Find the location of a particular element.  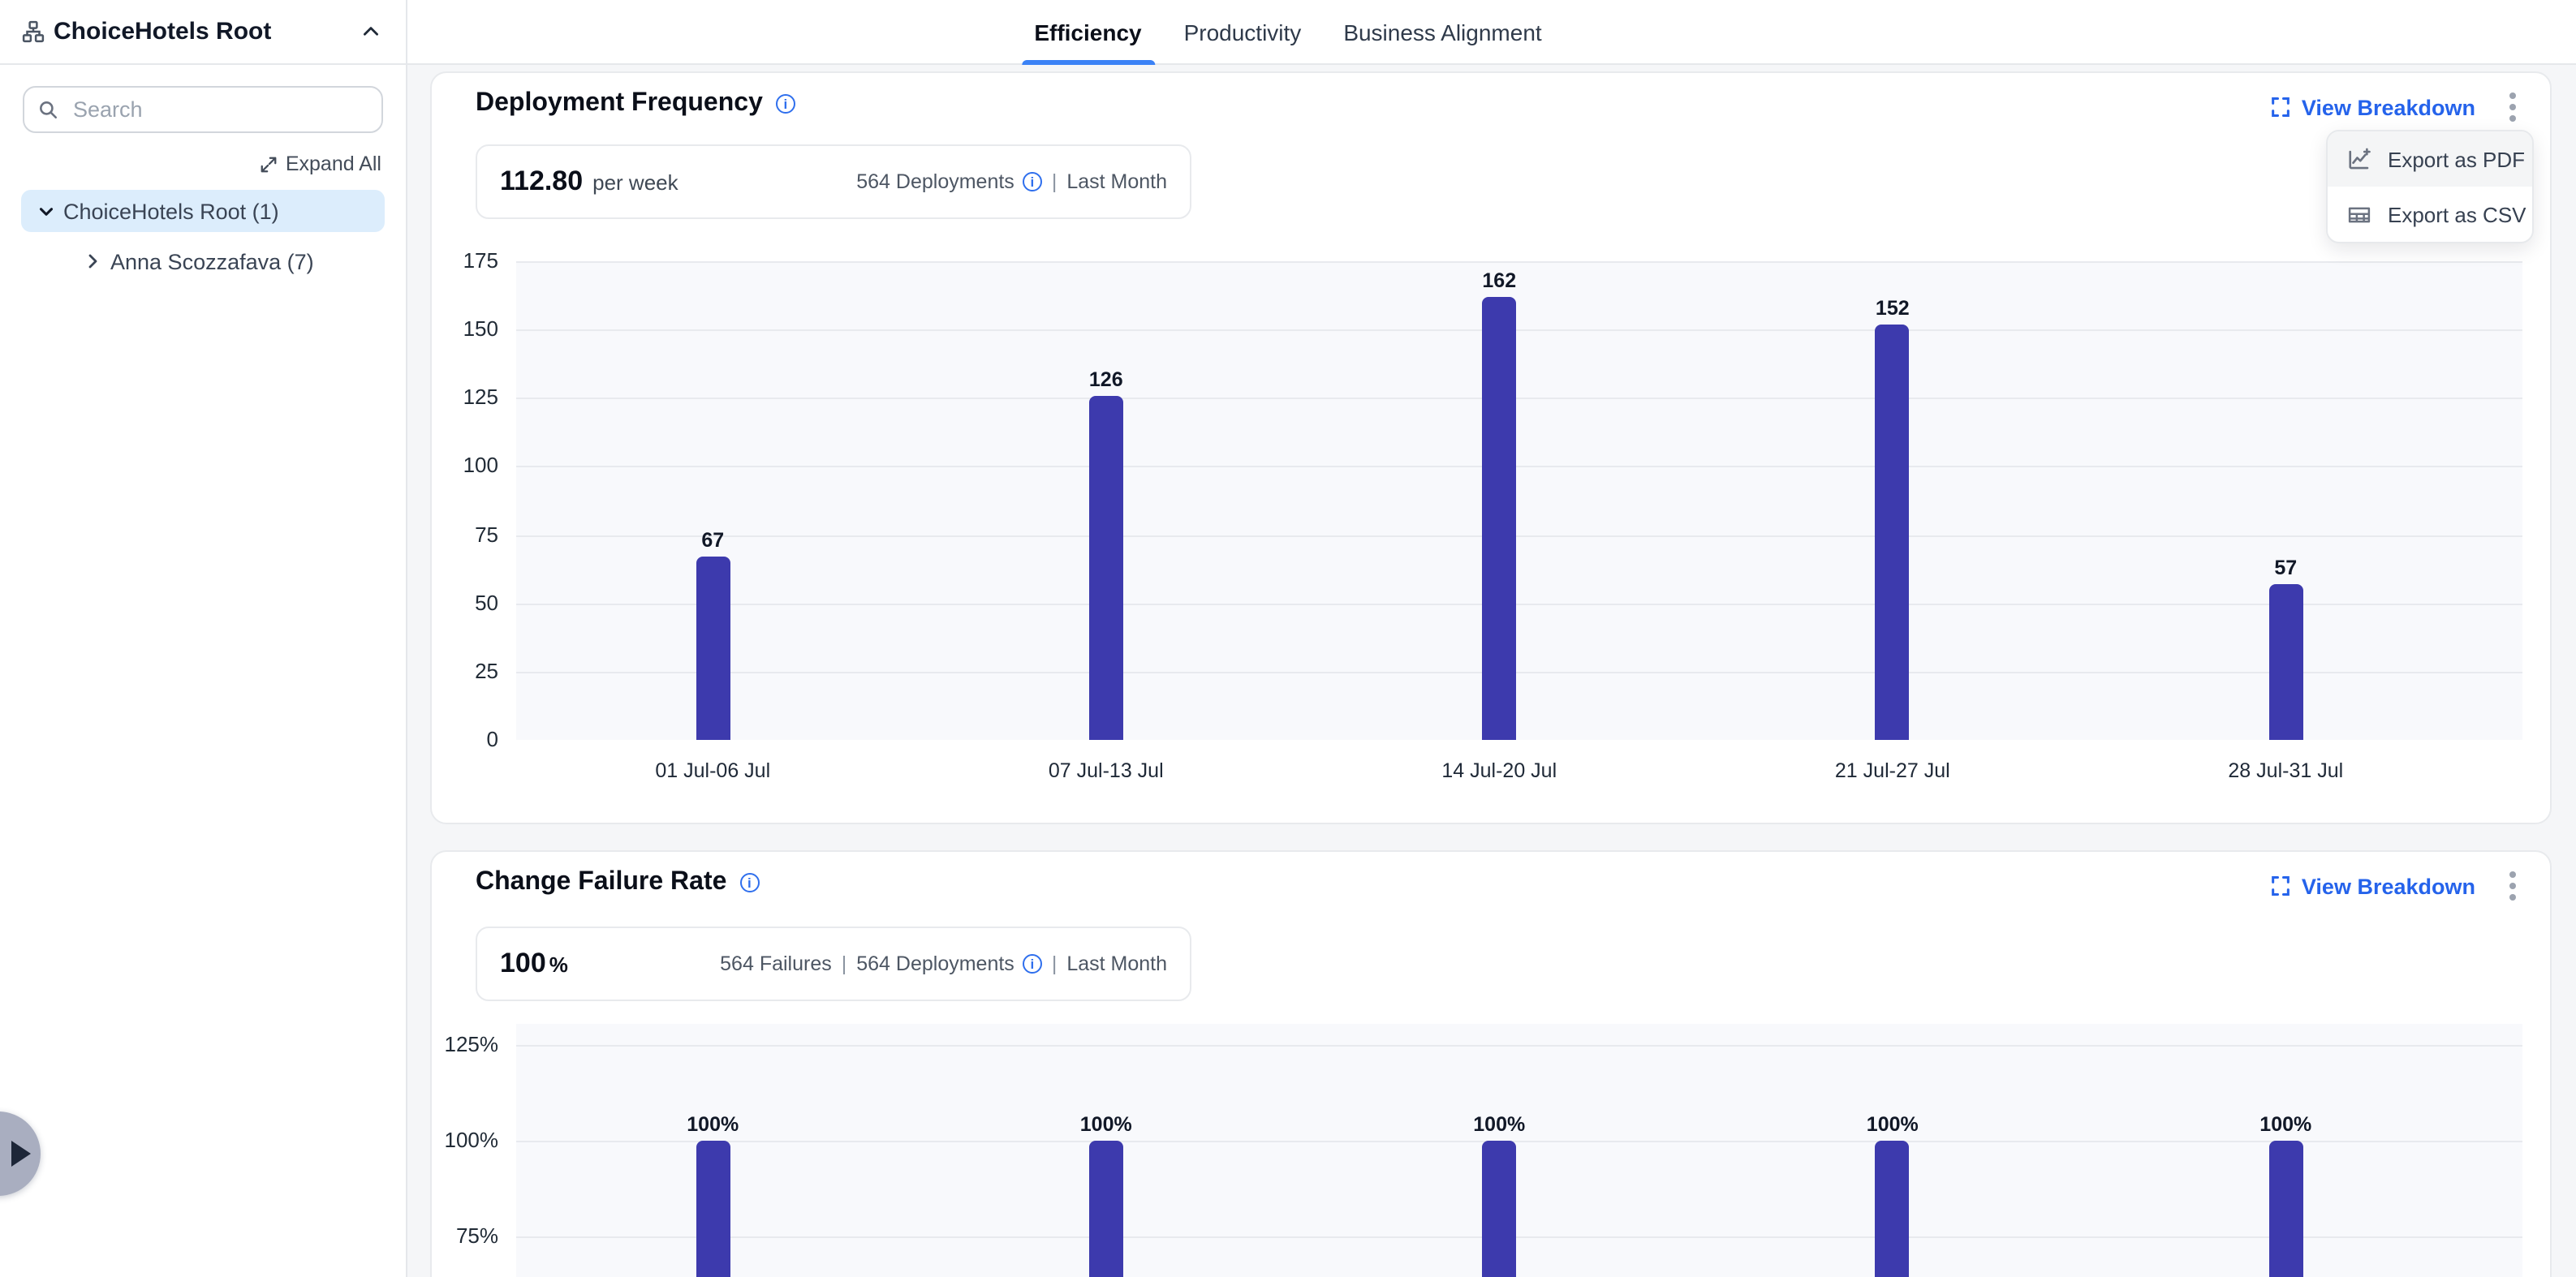

y-axis-tick: 50 is located at coordinates (487, 602).